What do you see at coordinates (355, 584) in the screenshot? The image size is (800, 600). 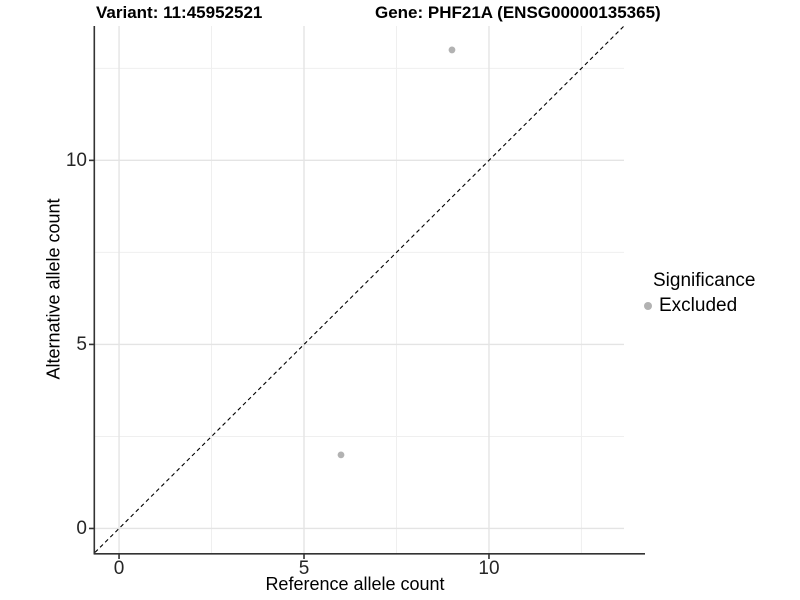 I see `x-axis-title: Reference allele count` at bounding box center [355, 584].